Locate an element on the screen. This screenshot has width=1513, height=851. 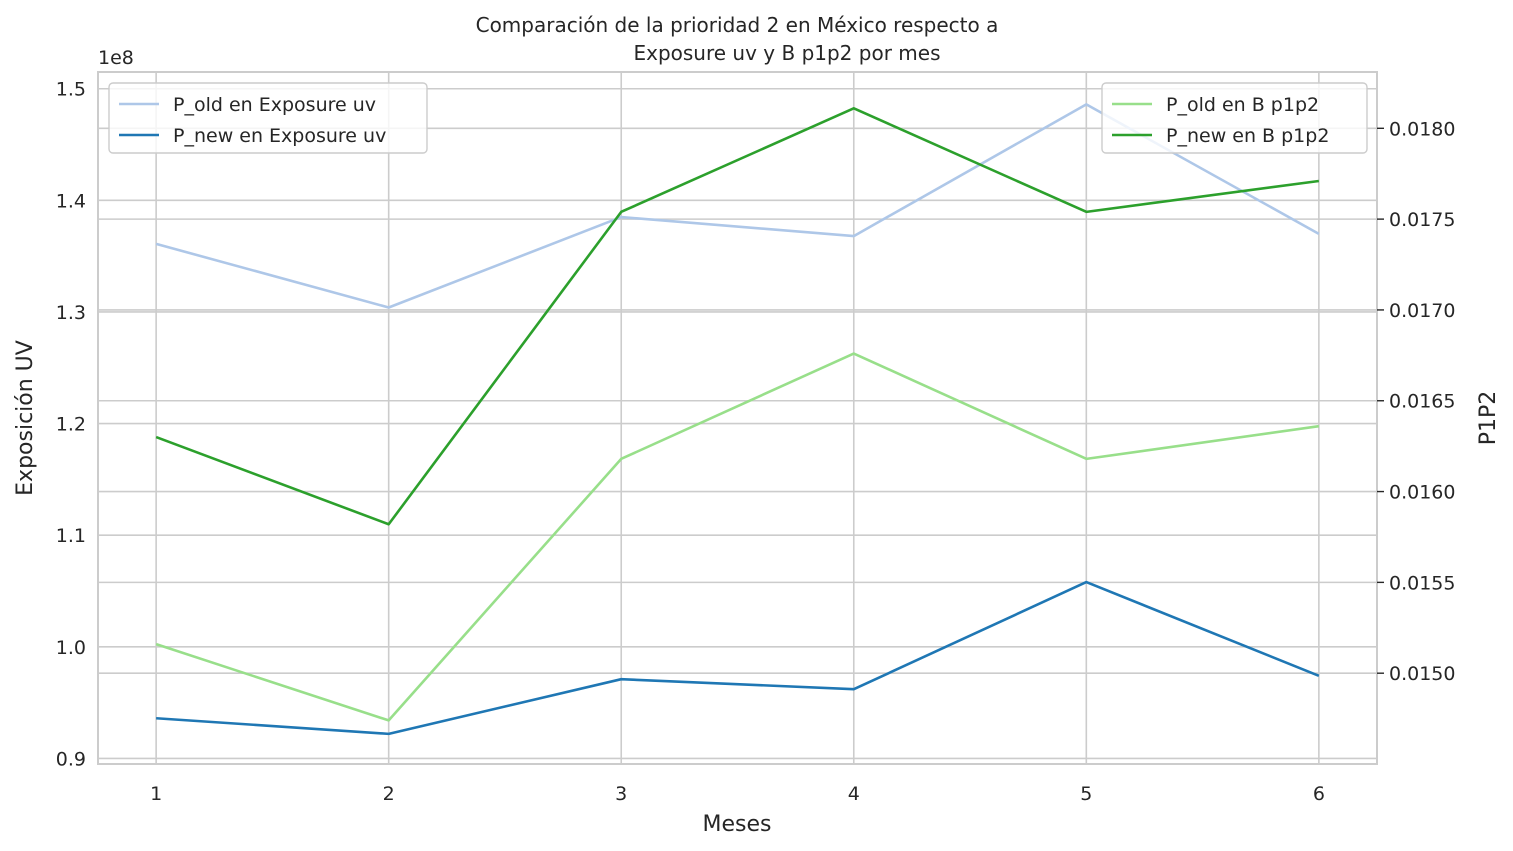
left-y-tick-label: 1.0 is located at coordinates (71, 648).